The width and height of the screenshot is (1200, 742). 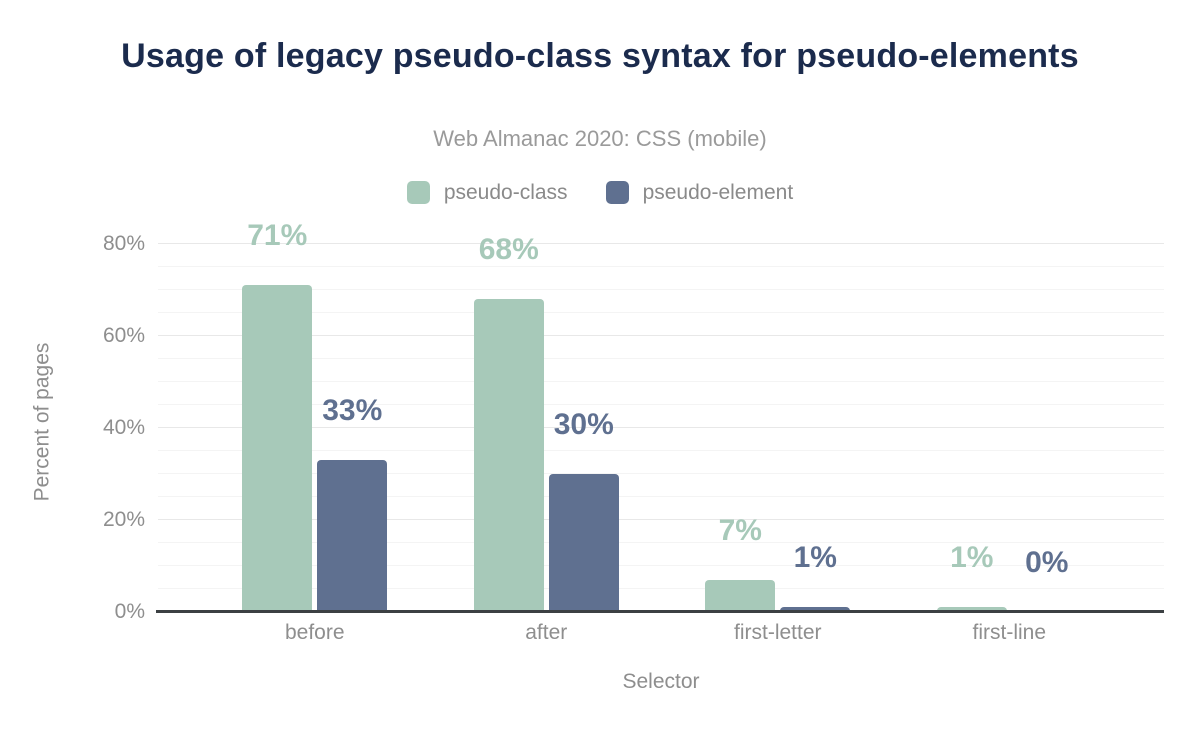 I want to click on bar-wrap: 71%, so click(x=277, y=416).